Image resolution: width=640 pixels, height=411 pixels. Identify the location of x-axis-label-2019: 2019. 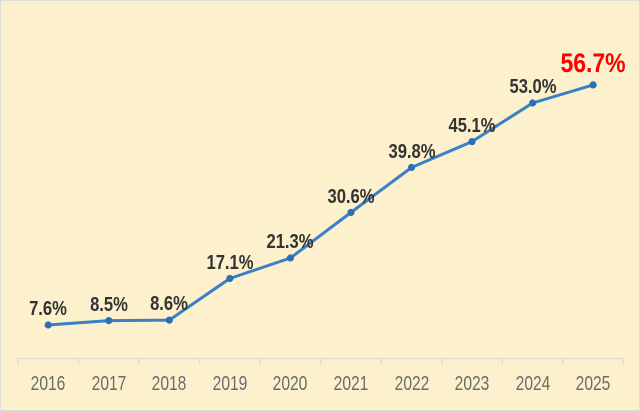
(230, 384).